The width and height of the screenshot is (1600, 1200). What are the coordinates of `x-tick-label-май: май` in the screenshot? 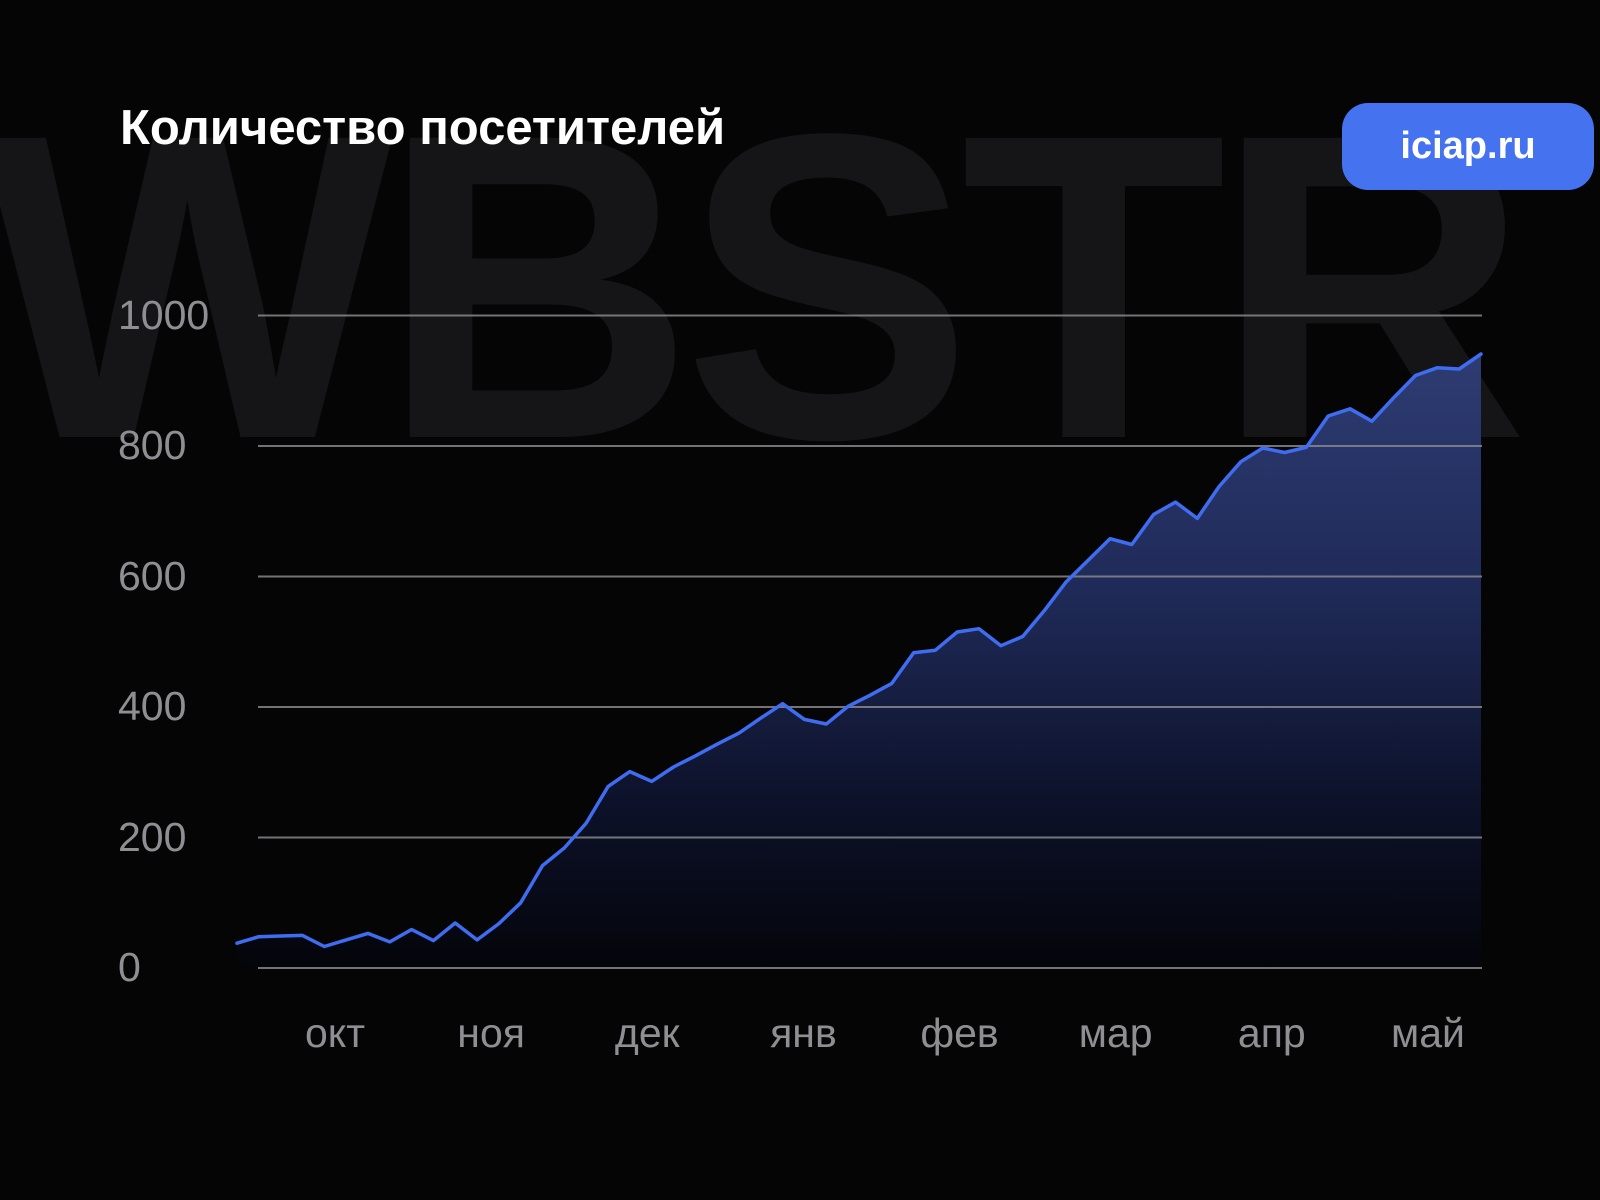 It's located at (1428, 1033).